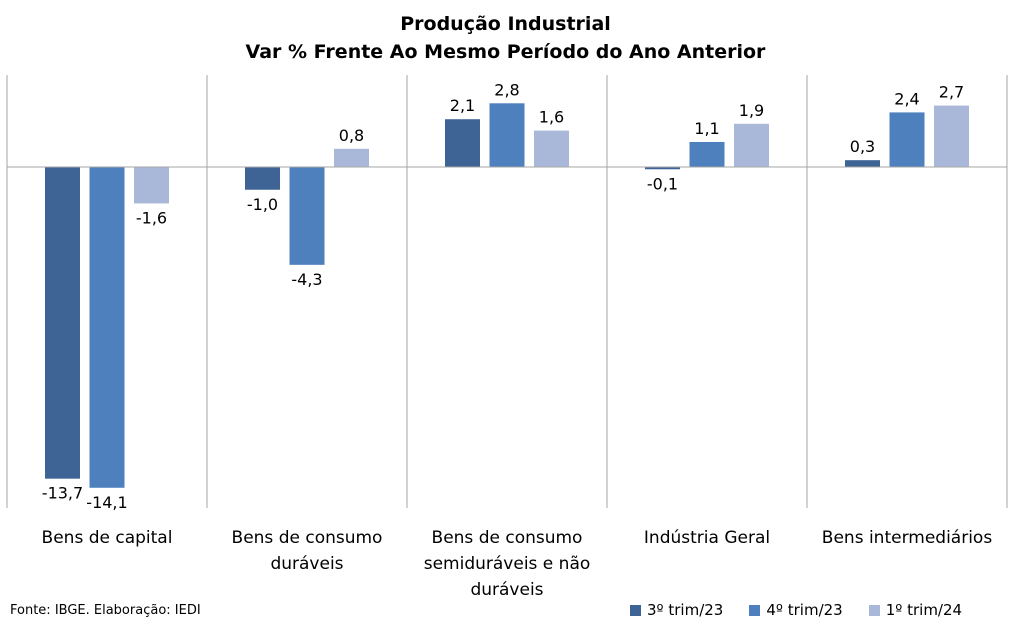 The image size is (1011, 630). I want to click on data-label: 1,1, so click(706, 128).